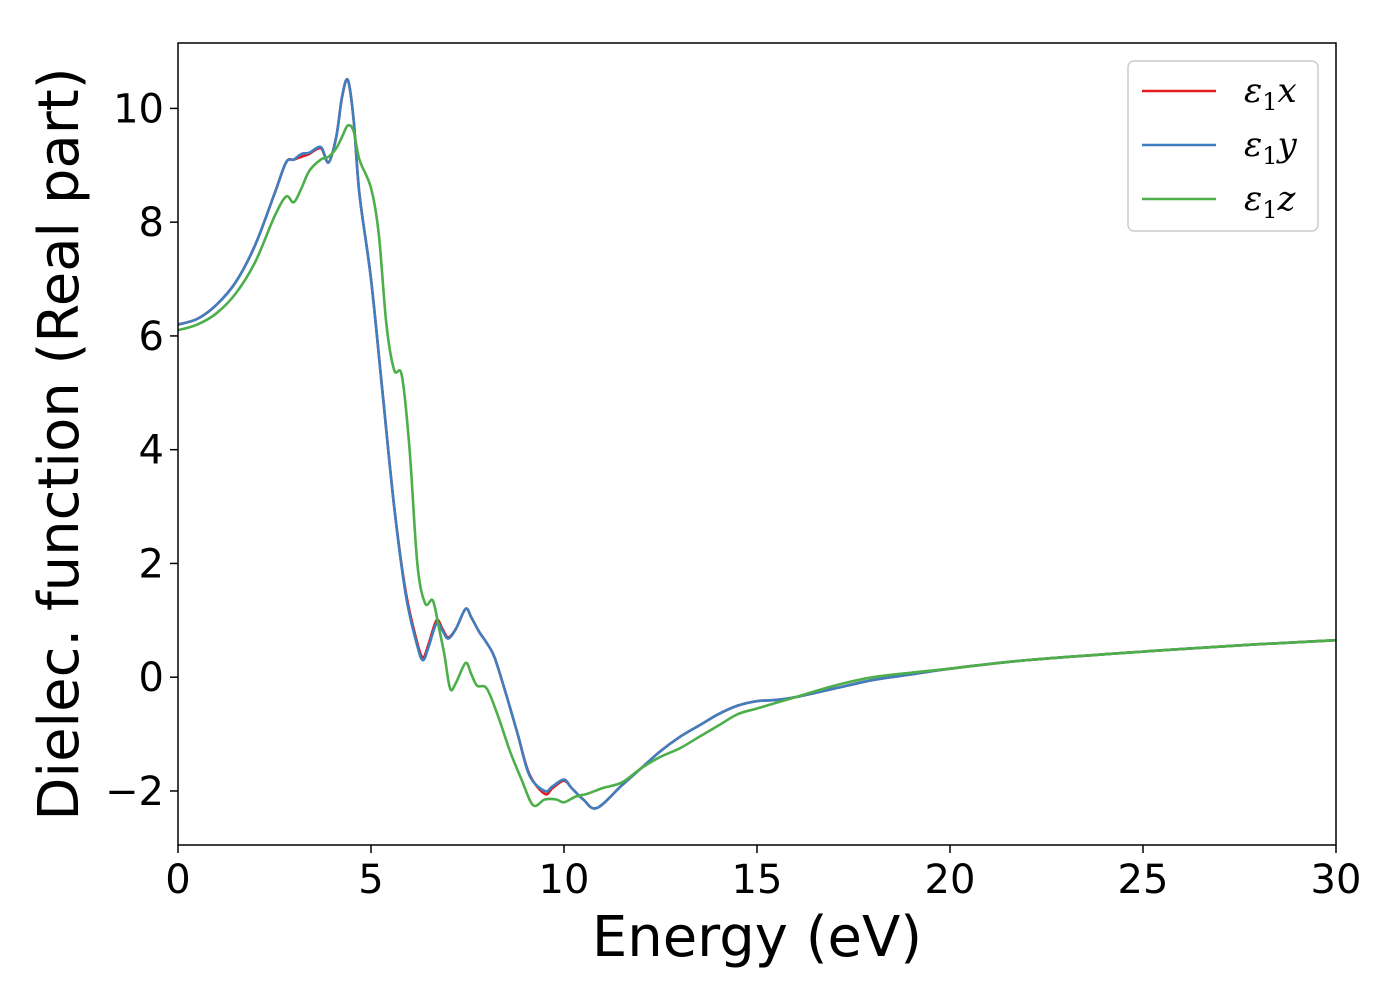 The width and height of the screenshot is (1400, 1000). What do you see at coordinates (1271, 147) in the screenshot?
I see `legend-label-2: ε1y` at bounding box center [1271, 147].